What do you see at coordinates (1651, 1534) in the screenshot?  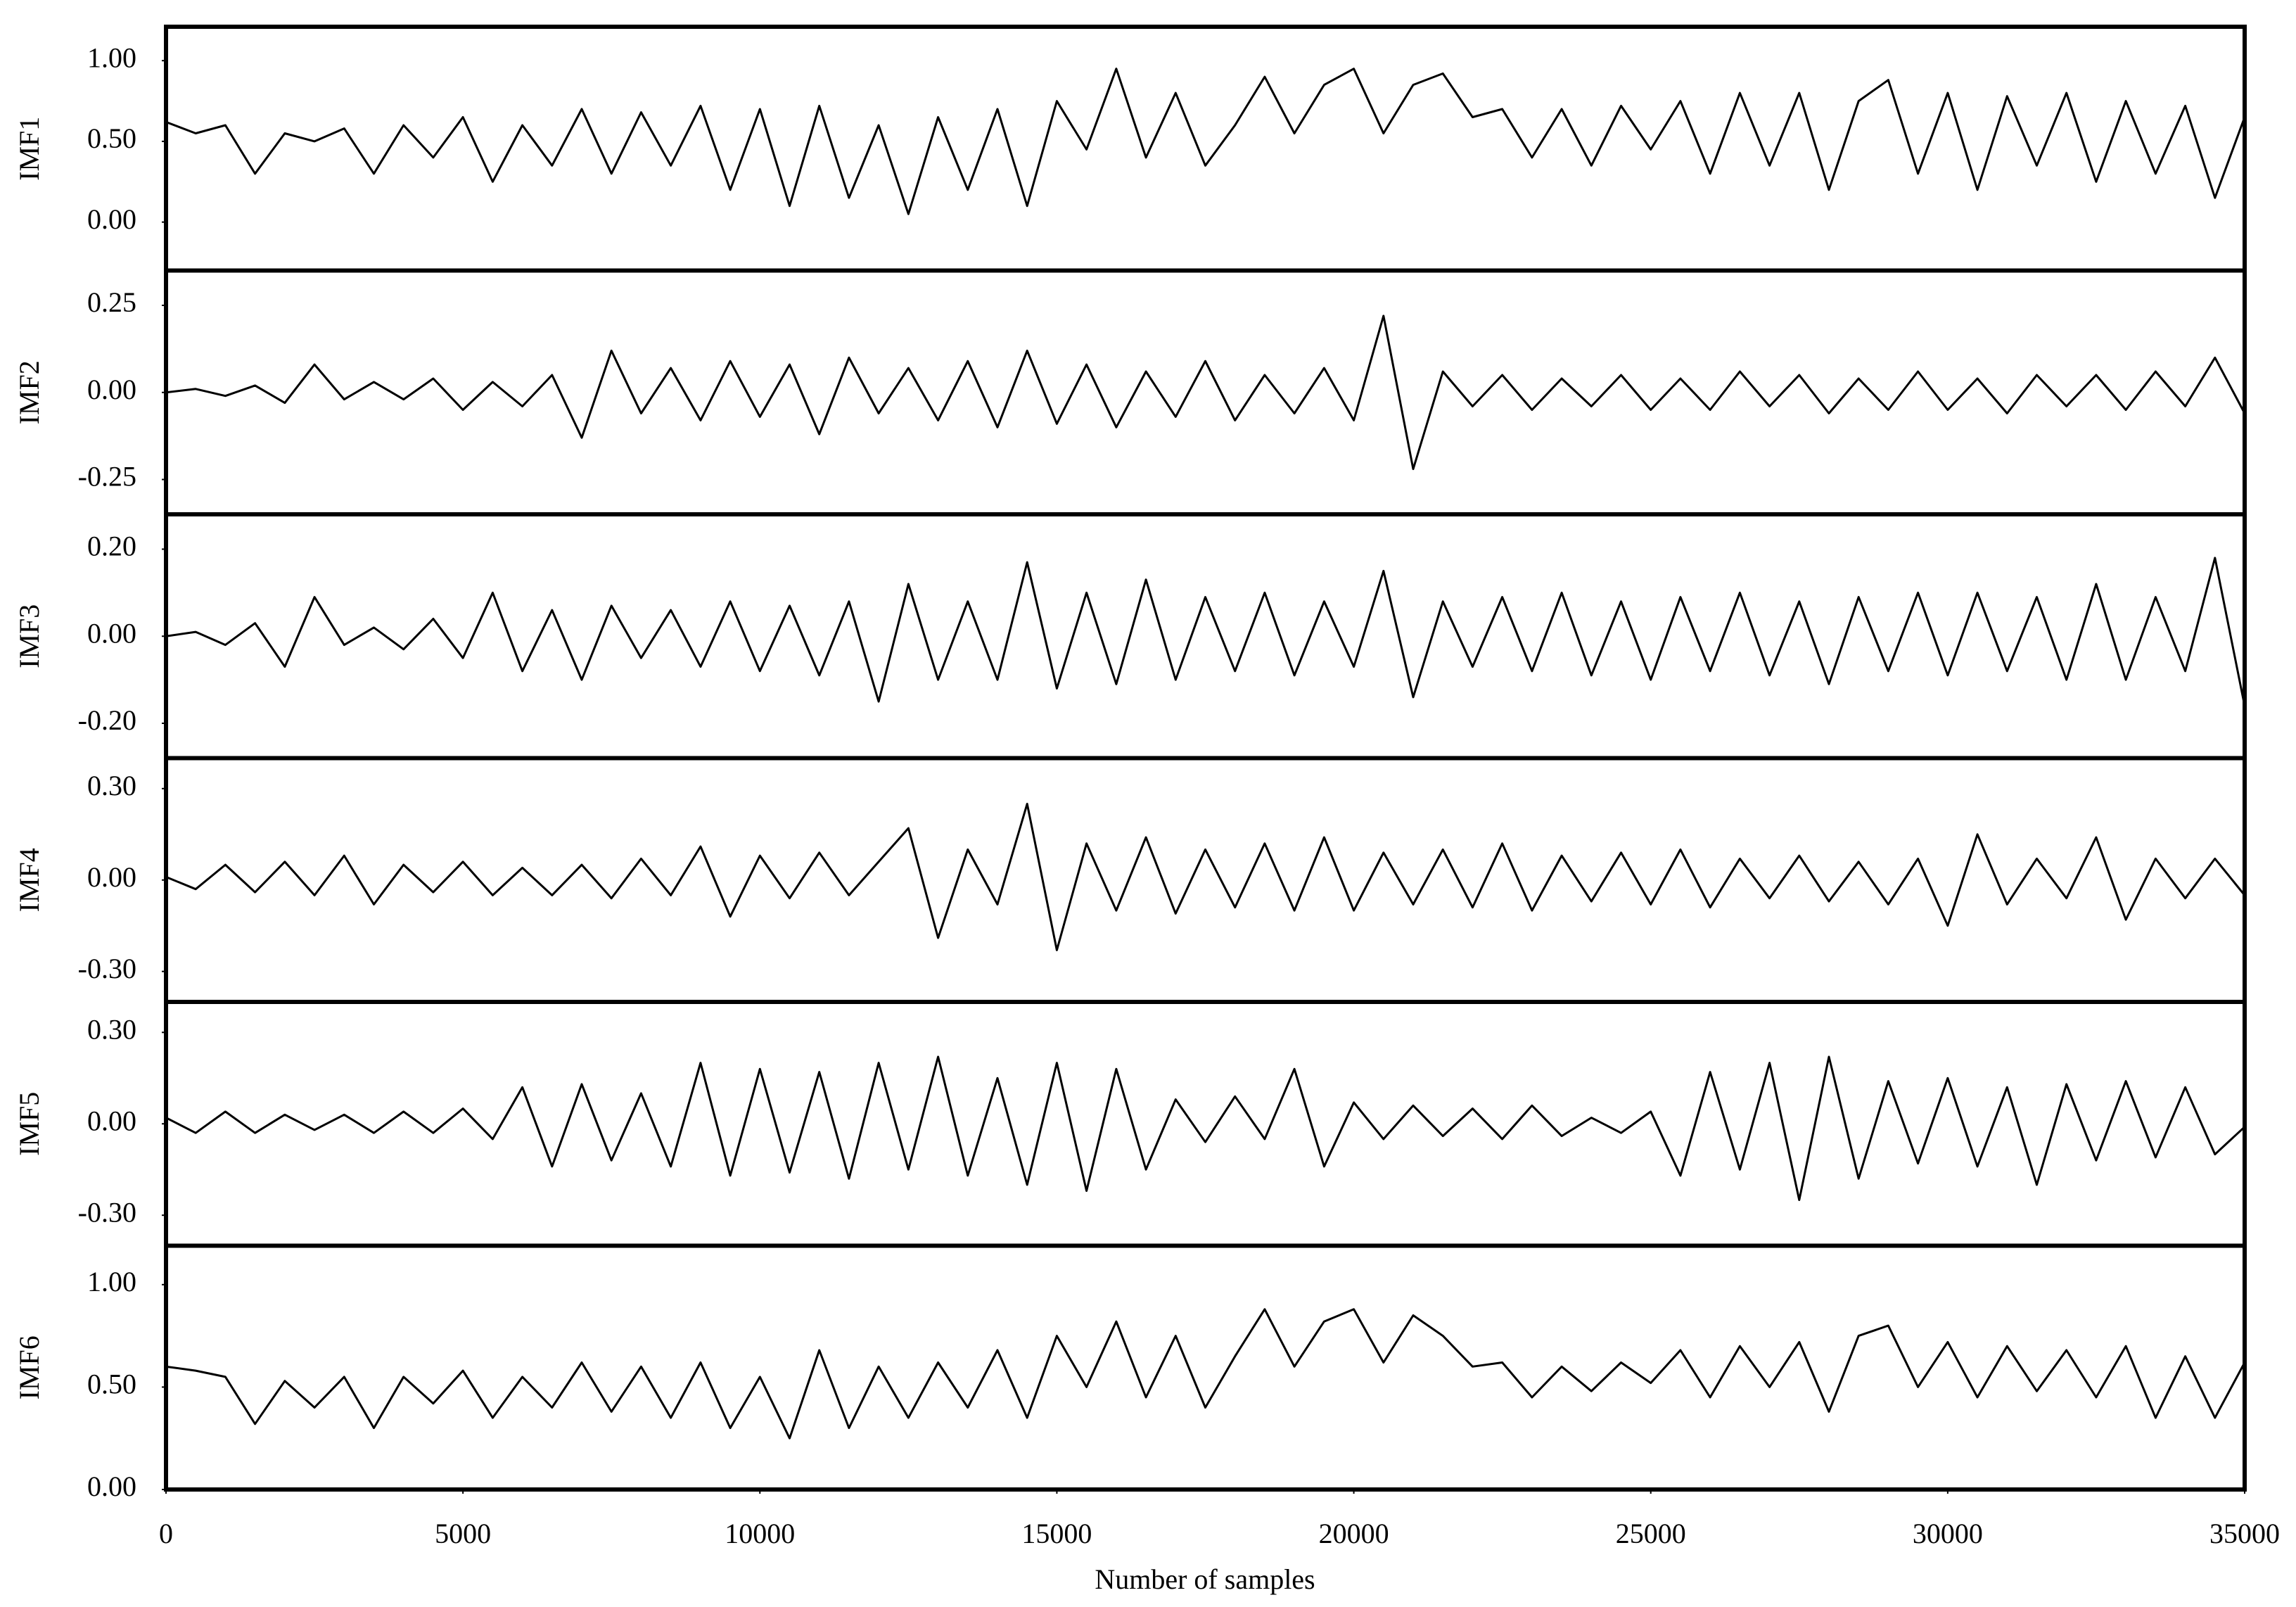 I see `x-tick-label: 25000` at bounding box center [1651, 1534].